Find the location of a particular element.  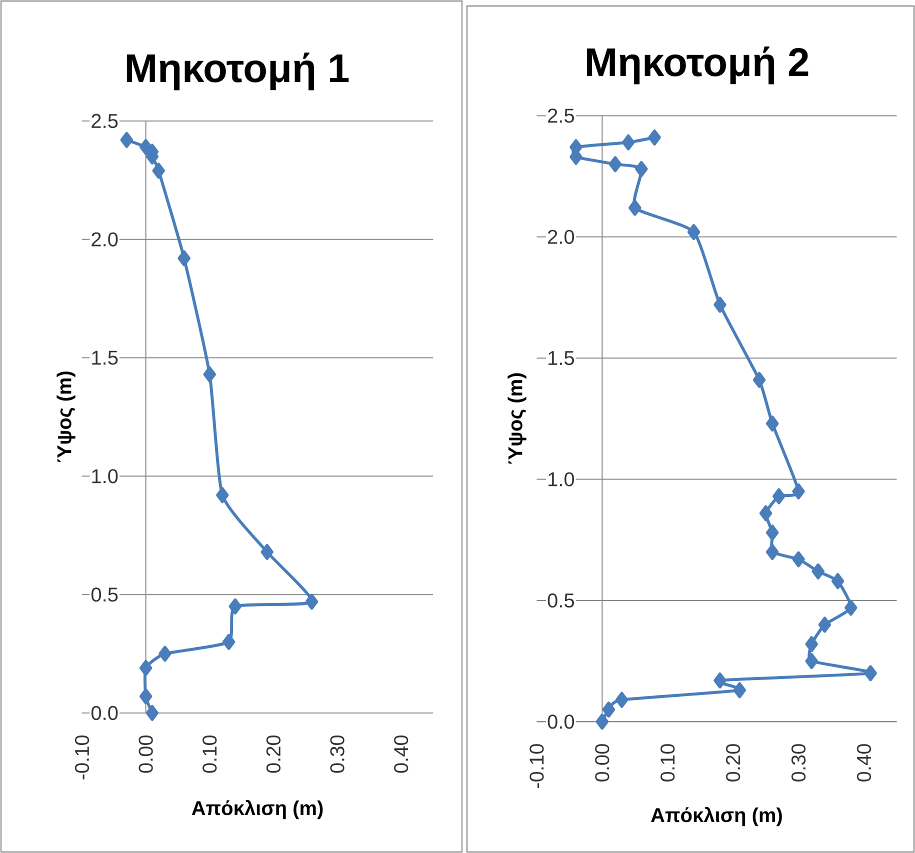

chart-title: Μηκοτομή 1 is located at coordinates (237, 71).